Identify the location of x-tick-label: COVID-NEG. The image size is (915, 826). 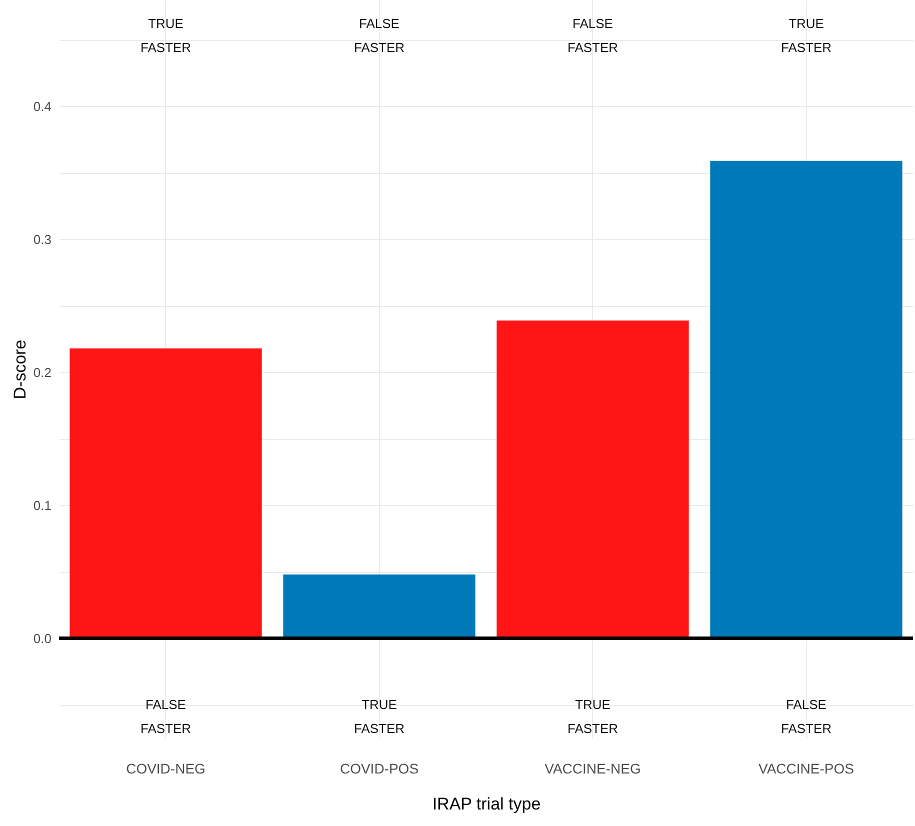
(166, 768).